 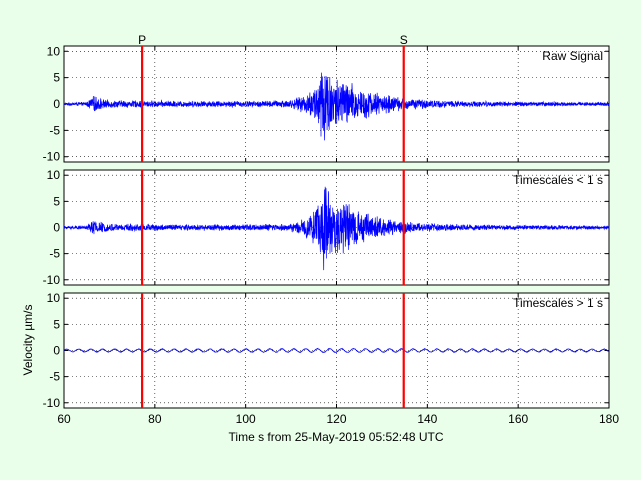 I want to click on x-tick-label: 100, so click(x=246, y=419).